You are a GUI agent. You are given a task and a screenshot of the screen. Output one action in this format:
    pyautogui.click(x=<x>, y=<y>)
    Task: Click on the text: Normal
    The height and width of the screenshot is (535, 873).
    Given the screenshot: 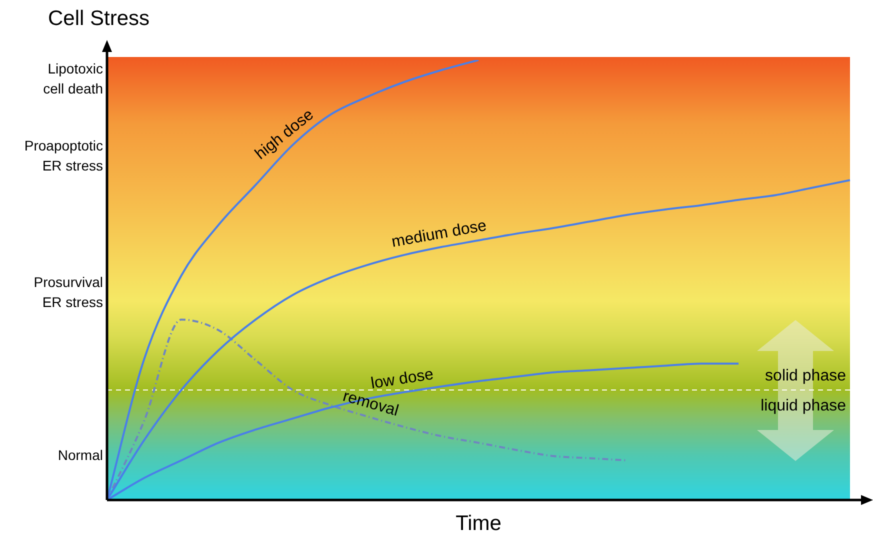 What is the action you would take?
    pyautogui.click(x=80, y=454)
    